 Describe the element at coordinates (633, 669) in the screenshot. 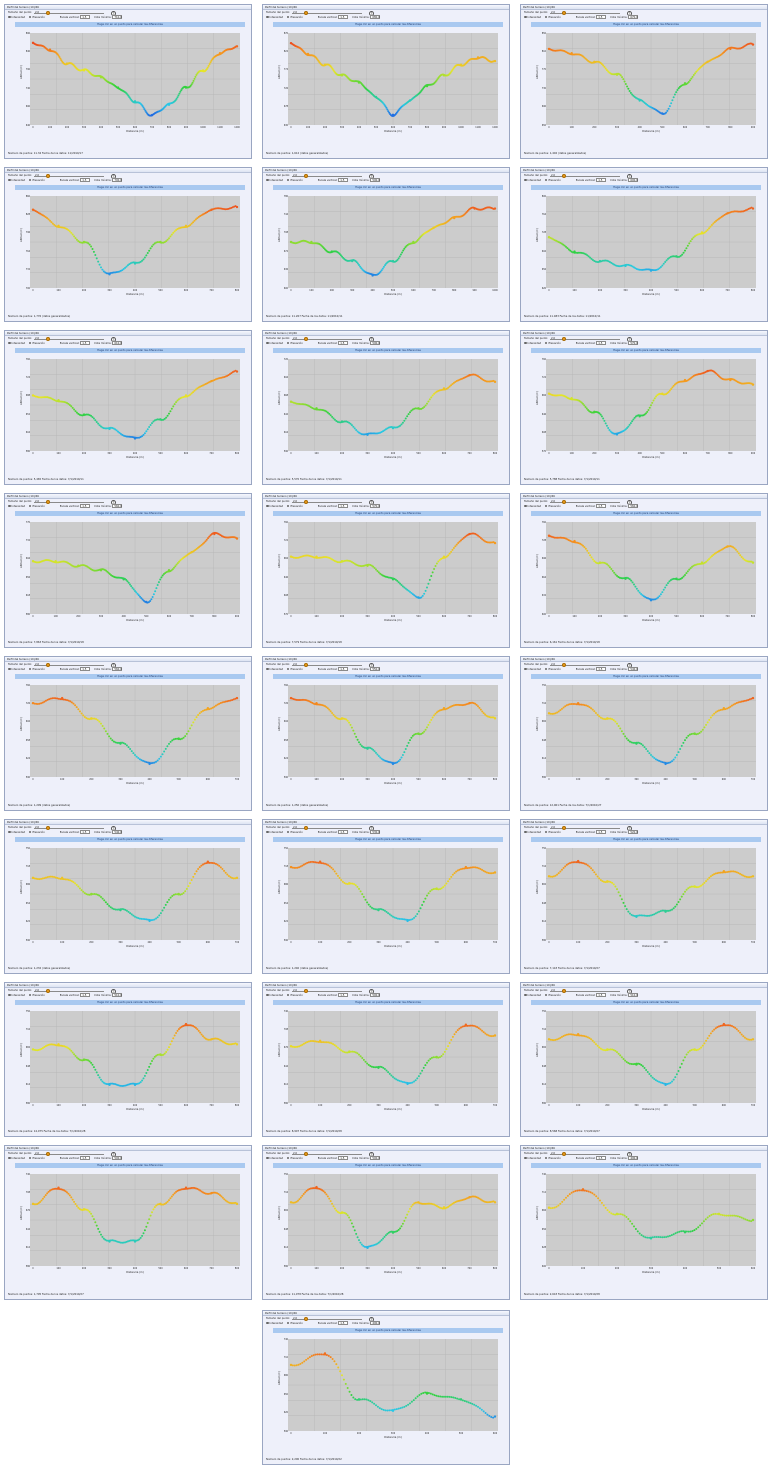

I see `min-elevation-input: 540.0` at that location.